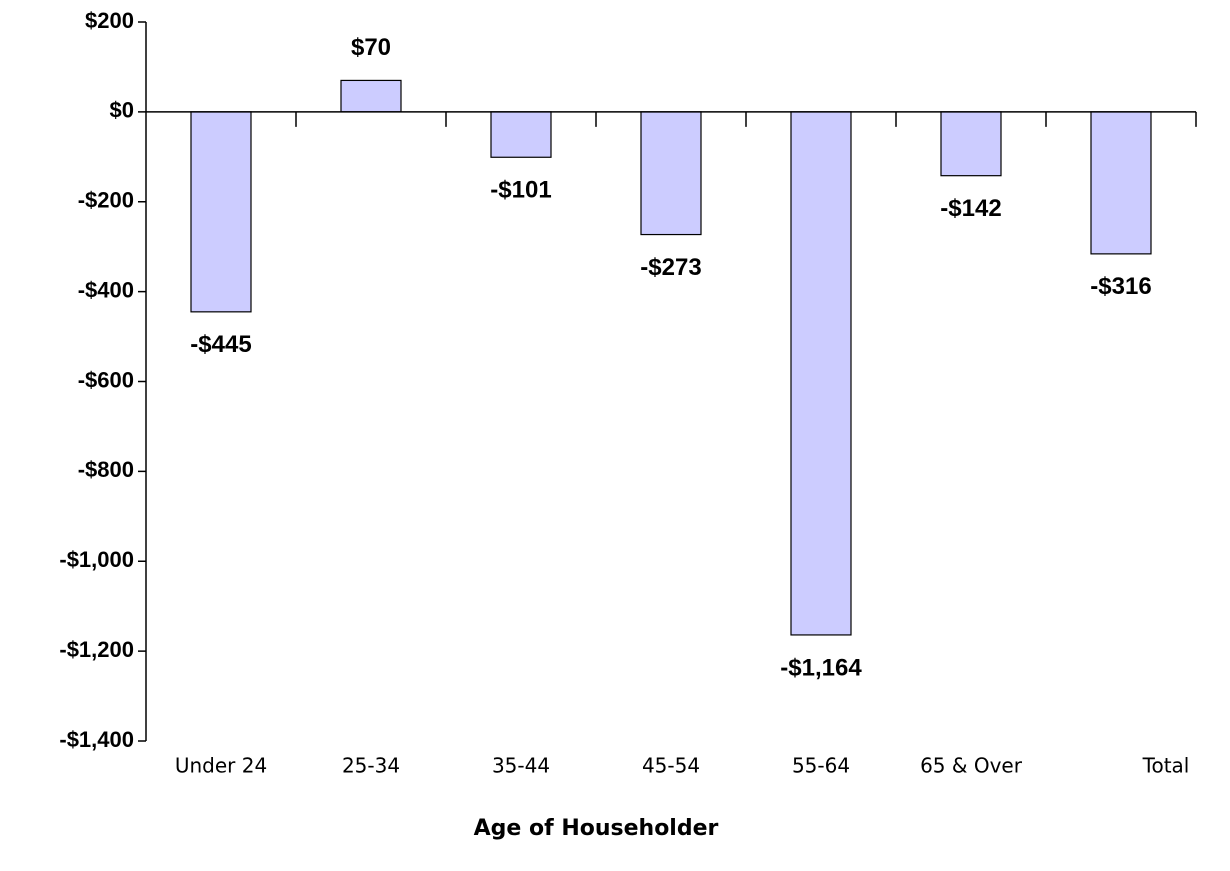  Describe the element at coordinates (520, 190) in the screenshot. I see `value-label: -$101` at that location.